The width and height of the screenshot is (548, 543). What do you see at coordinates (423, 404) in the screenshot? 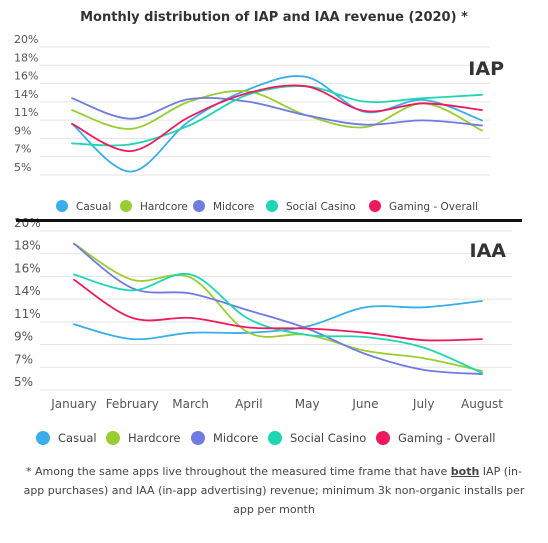
I see `x-tick-label: July` at bounding box center [423, 404].